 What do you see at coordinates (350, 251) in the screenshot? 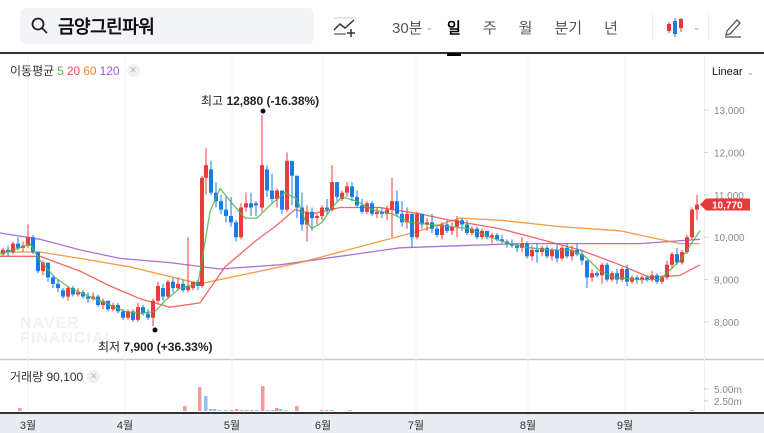
I see `ma60-line` at bounding box center [350, 251].